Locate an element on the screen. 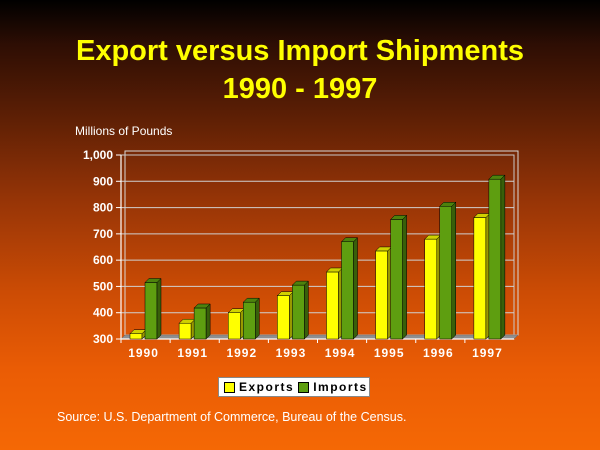 This screenshot has height=450, width=600. y-tick-label: 700 is located at coordinates (103, 234).